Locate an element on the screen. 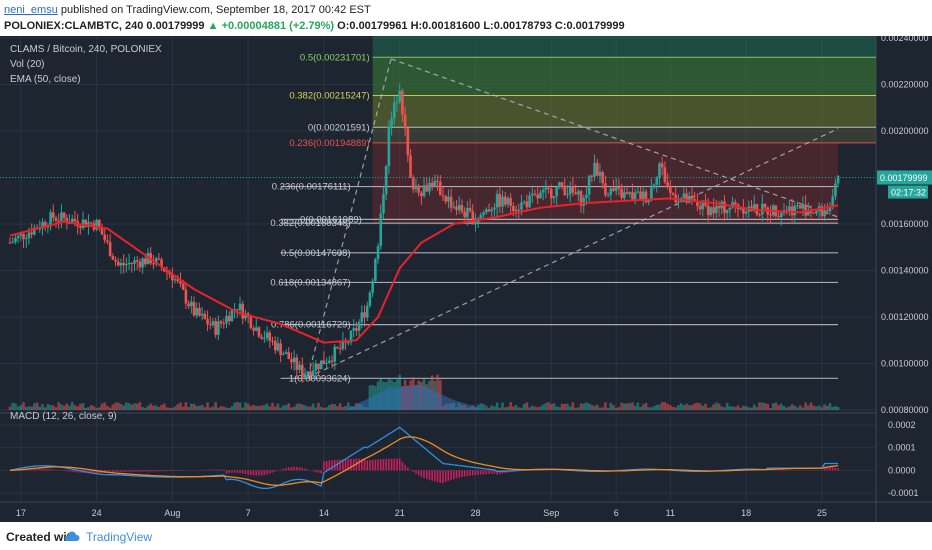 Image resolution: width=932 pixels, height=550 pixels. date-tick-label: 24 is located at coordinates (97, 513).